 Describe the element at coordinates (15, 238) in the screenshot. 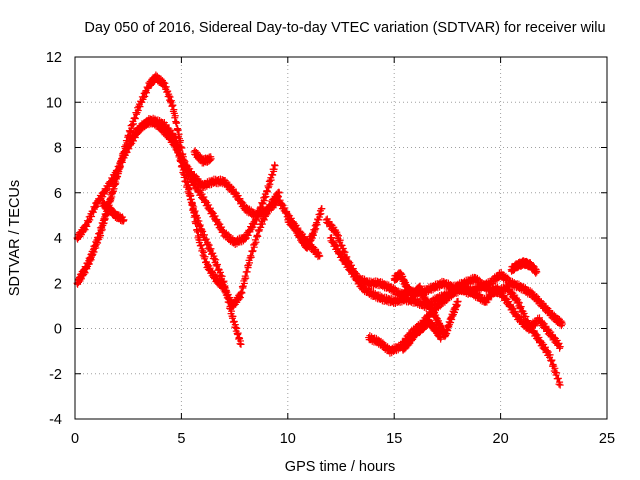

I see `y-axis-label: SDTVAR / TECUs` at that location.